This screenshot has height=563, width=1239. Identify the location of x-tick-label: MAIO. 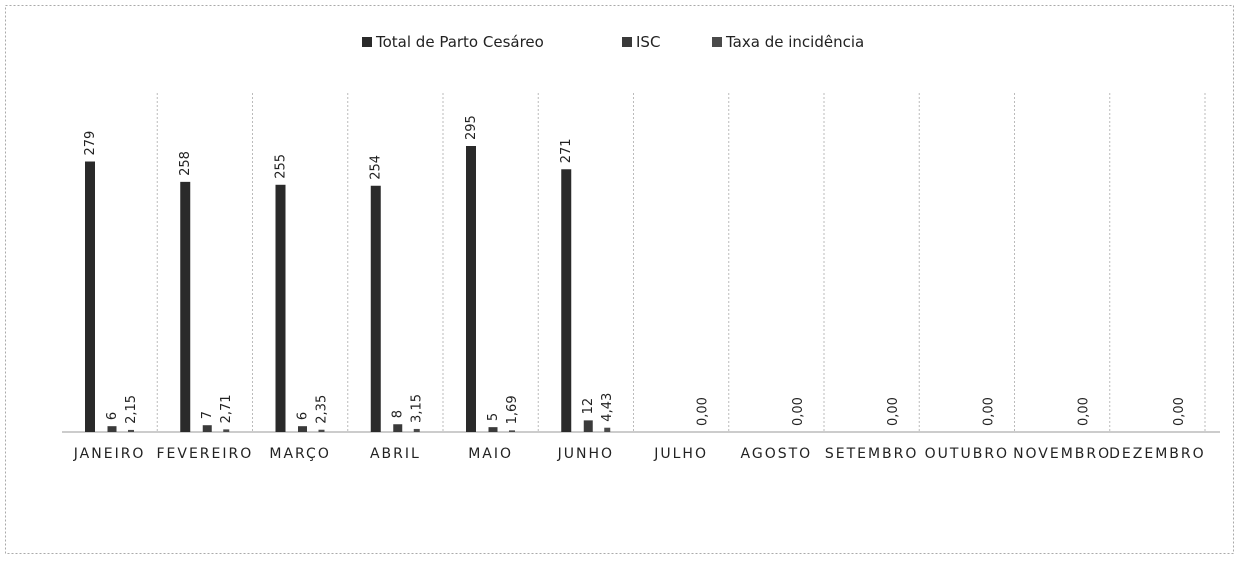
(490, 454).